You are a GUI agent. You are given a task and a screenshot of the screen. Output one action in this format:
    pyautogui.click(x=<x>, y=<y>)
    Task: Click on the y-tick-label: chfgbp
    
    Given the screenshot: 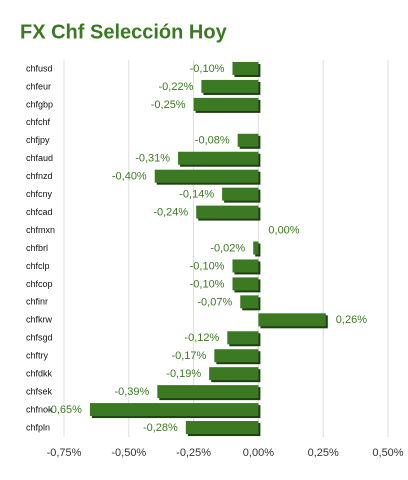 What is the action you would take?
    pyautogui.click(x=39, y=104)
    